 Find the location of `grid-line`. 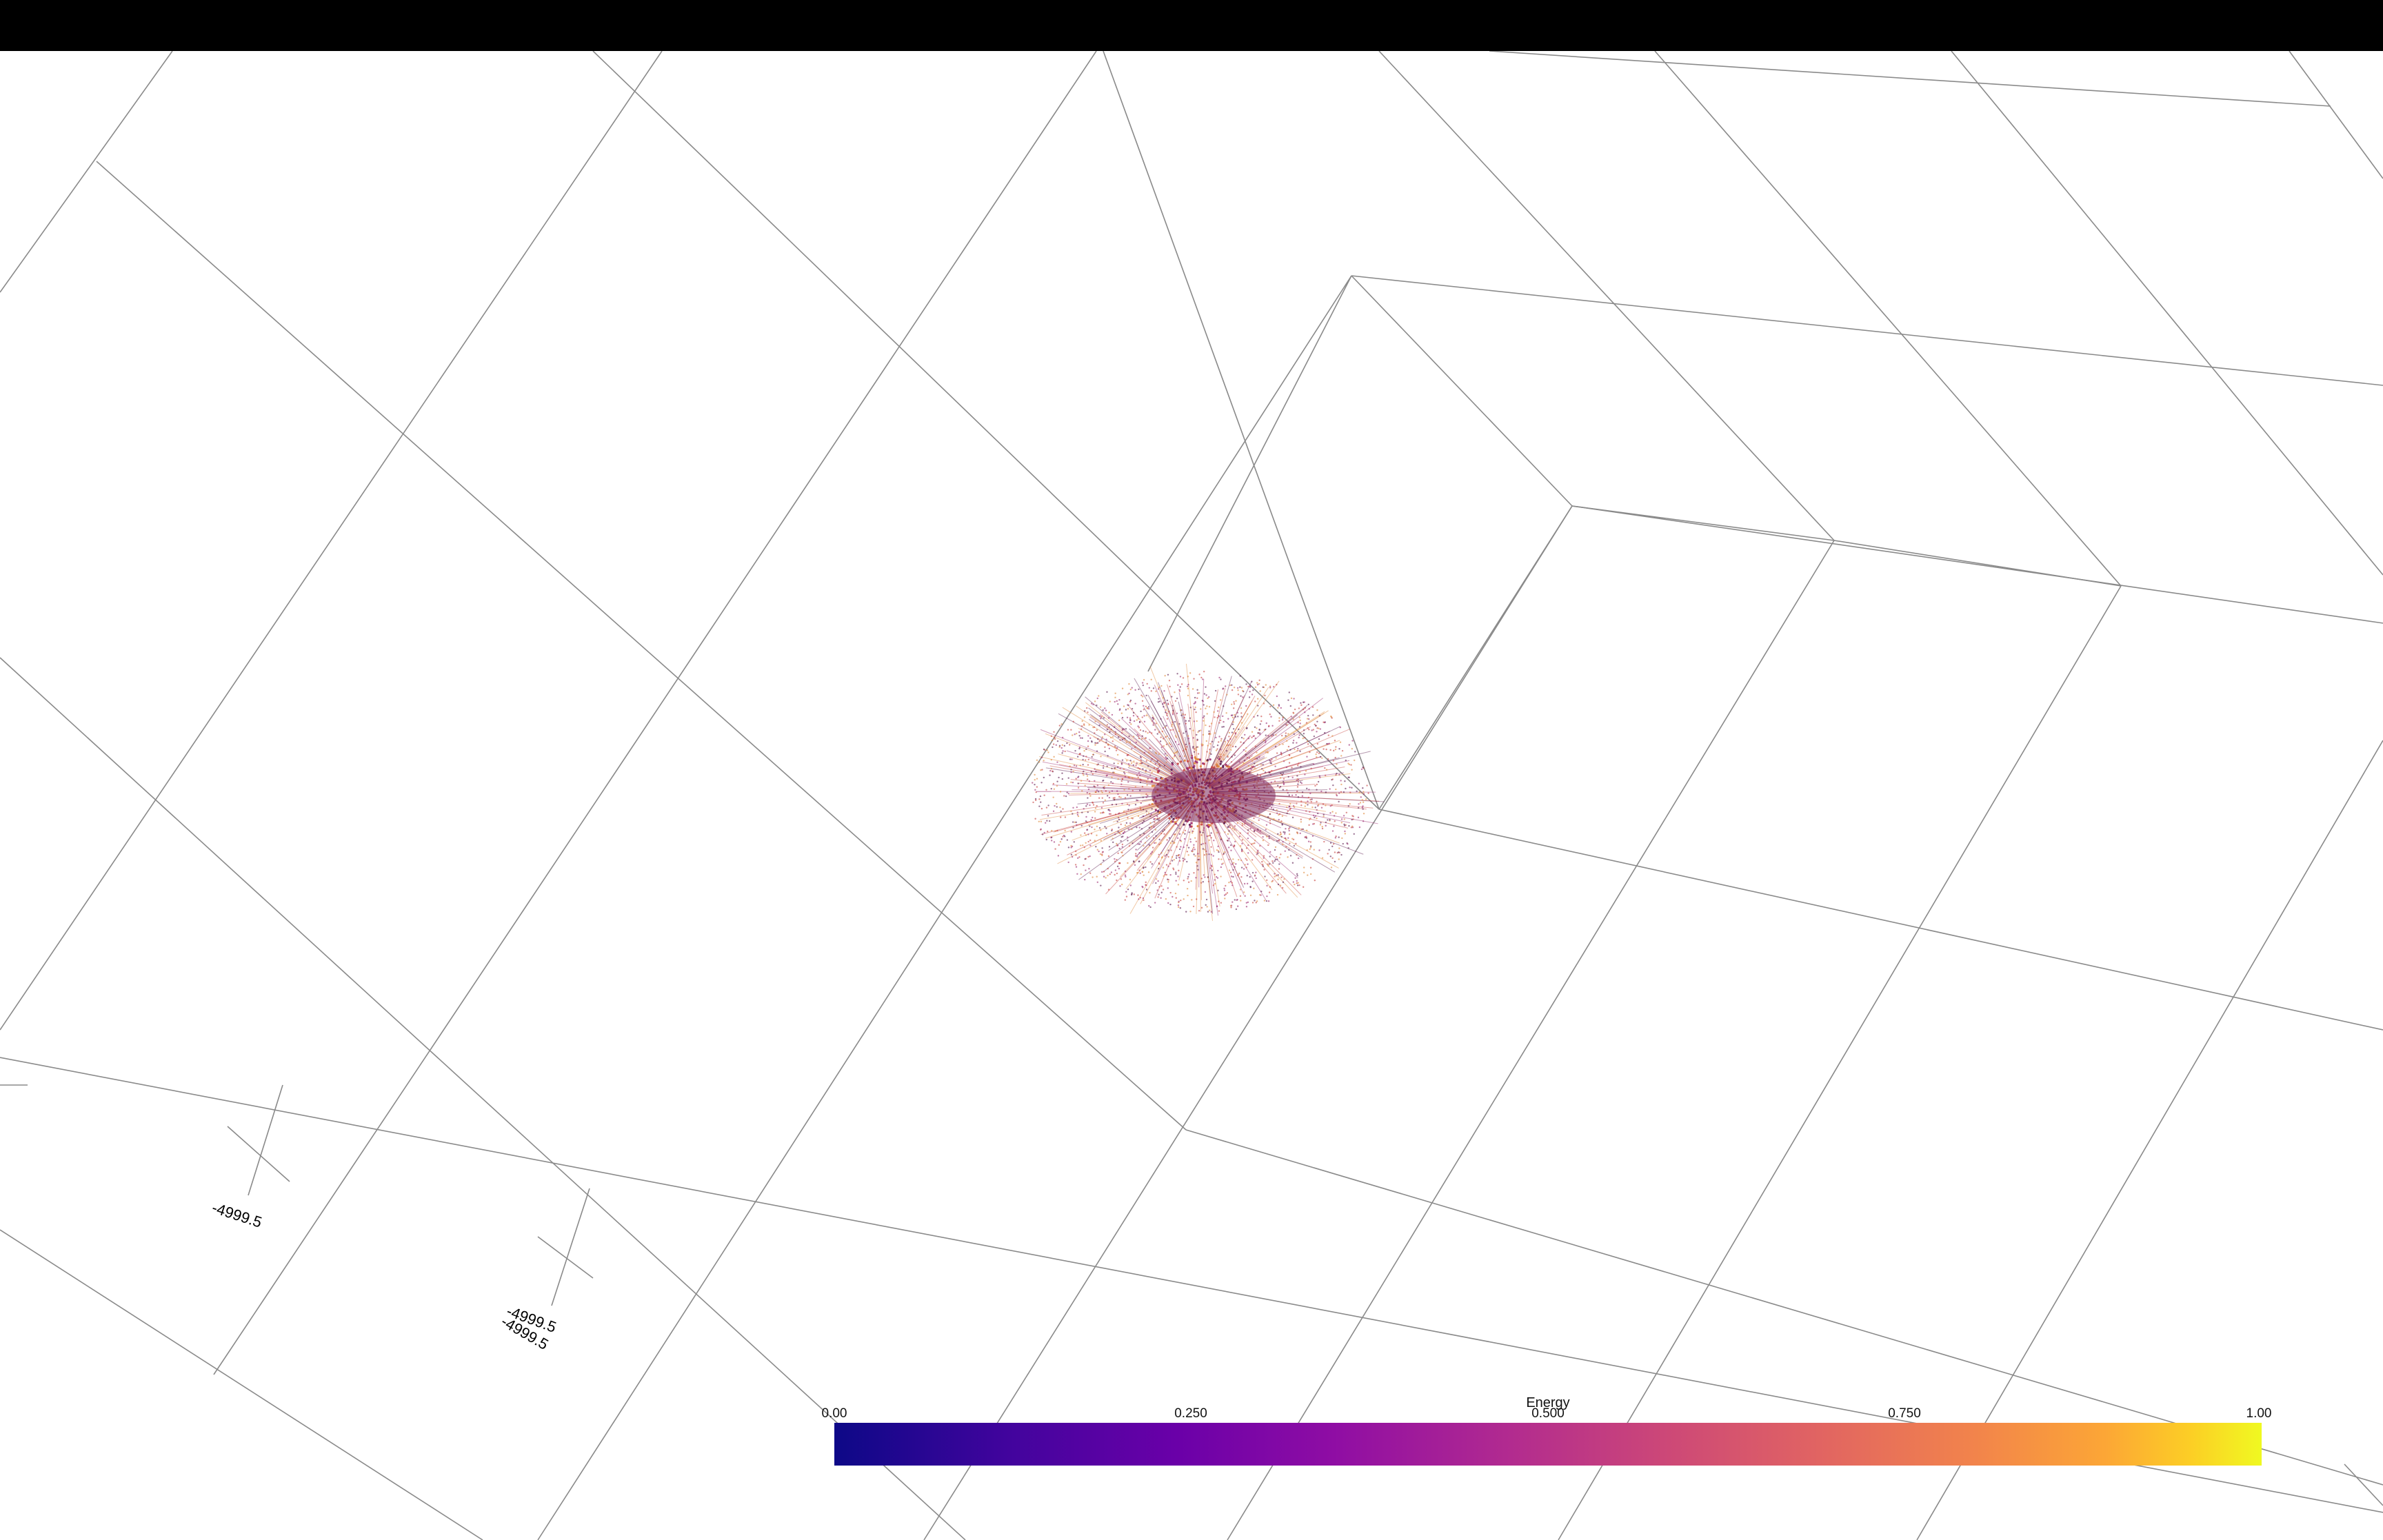

grid-line is located at coordinates (2149, 1140).